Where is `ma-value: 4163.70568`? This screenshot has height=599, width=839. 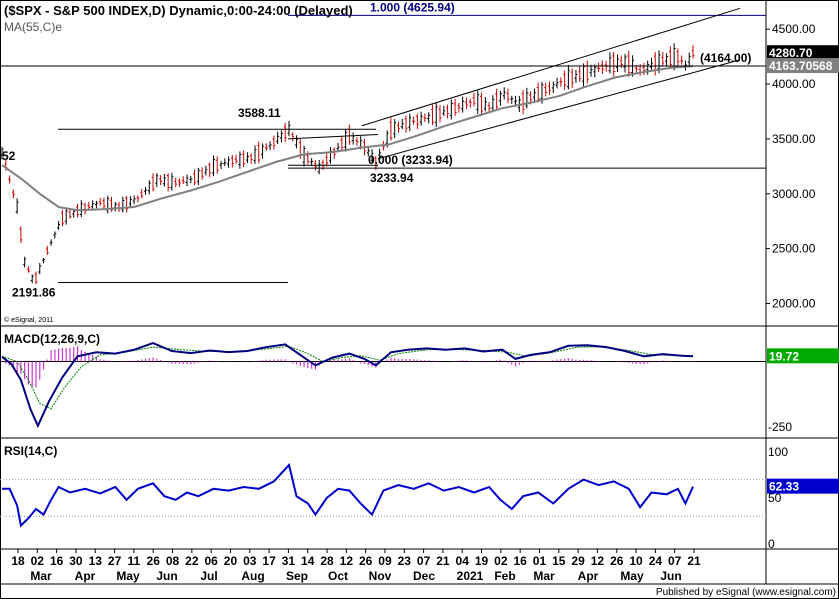 ma-value: 4163.70568 is located at coordinates (801, 66).